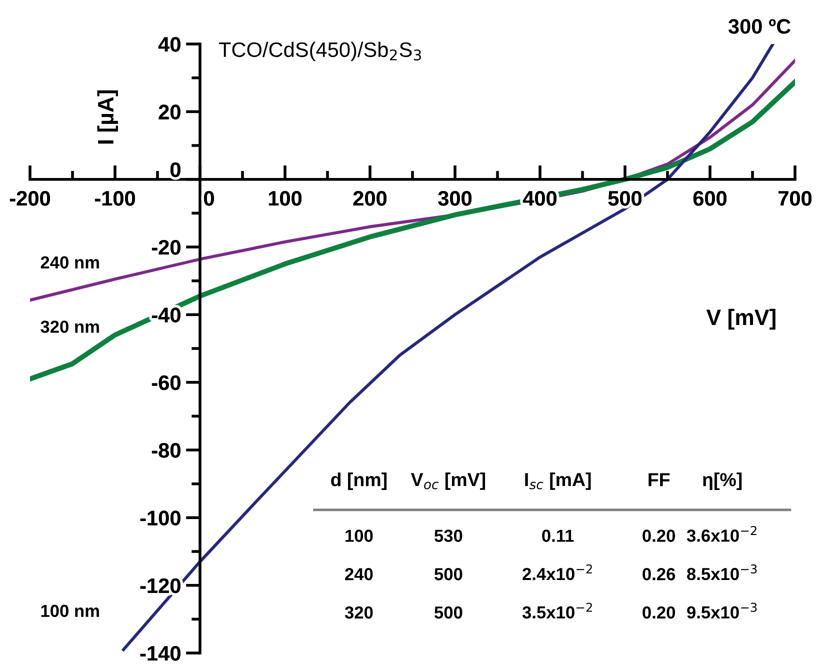 Image resolution: width=825 pixels, height=667 pixels. Describe the element at coordinates (659, 479) in the screenshot. I see `annotation: FF` at that location.